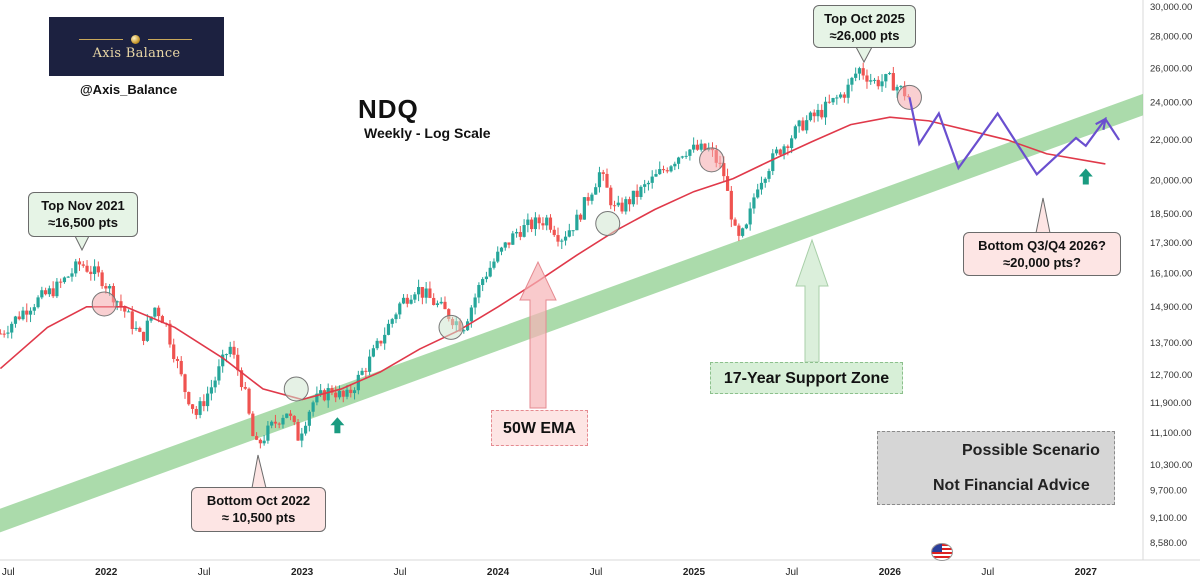  What do you see at coordinates (1168, 543) in the screenshot?
I see `price-tick-label: 8,580.00` at bounding box center [1168, 543].